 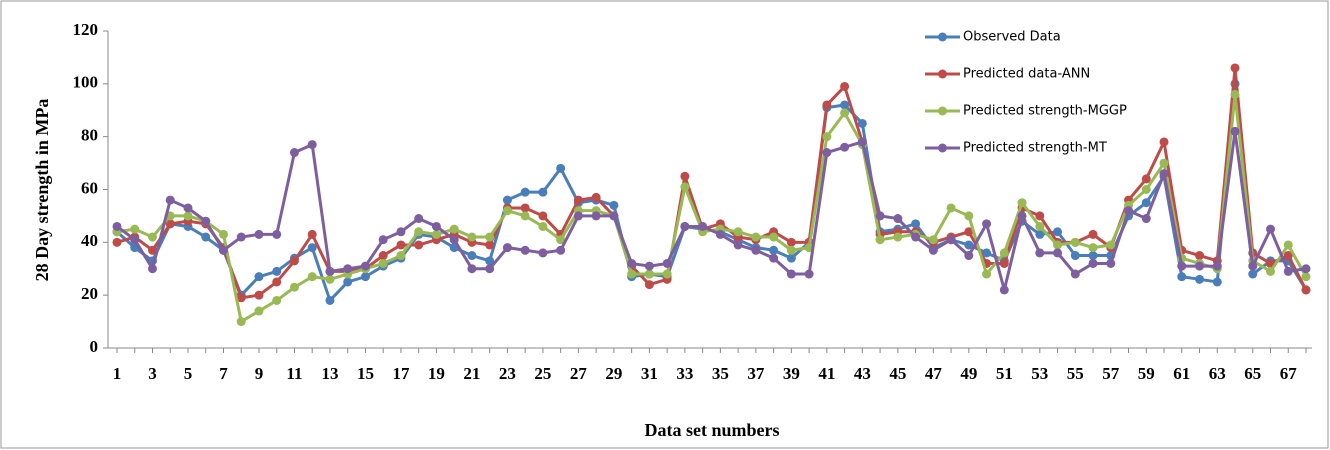 I want to click on x-tick-label: 21, so click(x=471, y=373).